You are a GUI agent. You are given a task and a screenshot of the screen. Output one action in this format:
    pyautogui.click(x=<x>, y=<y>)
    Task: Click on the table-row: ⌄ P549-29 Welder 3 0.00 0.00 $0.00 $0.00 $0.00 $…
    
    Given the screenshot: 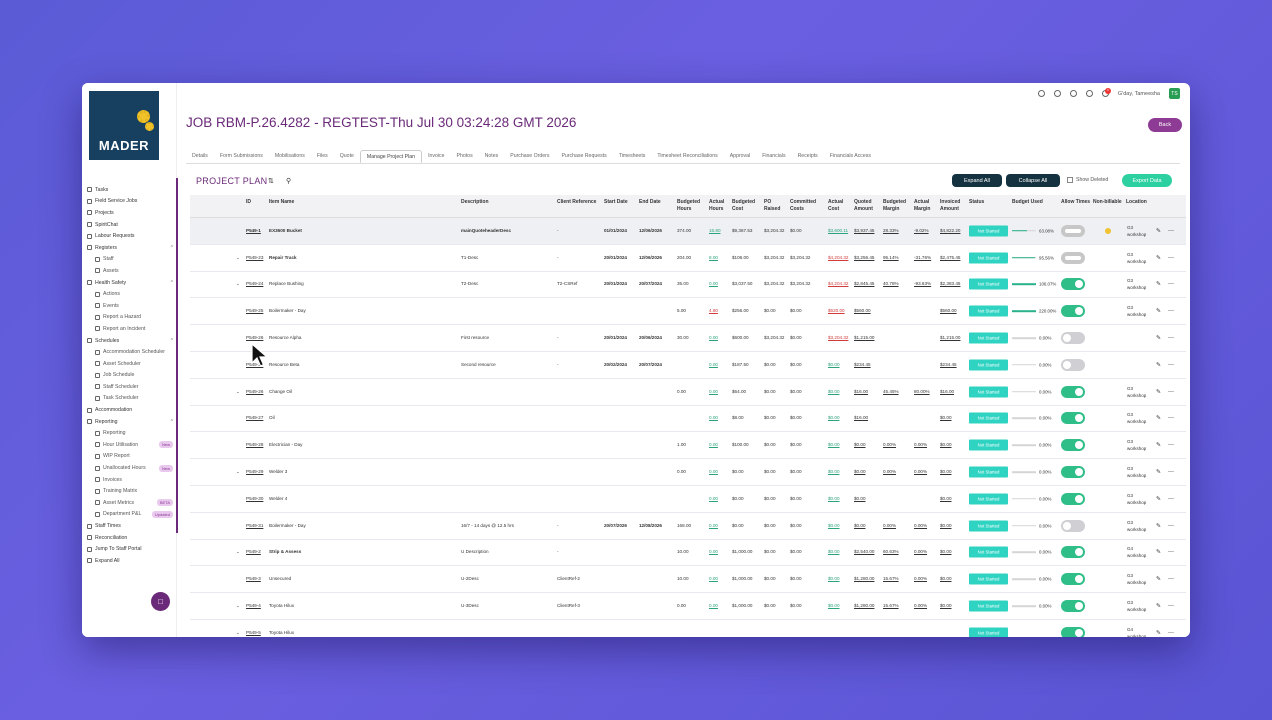 What is the action you would take?
    pyautogui.click(x=688, y=472)
    